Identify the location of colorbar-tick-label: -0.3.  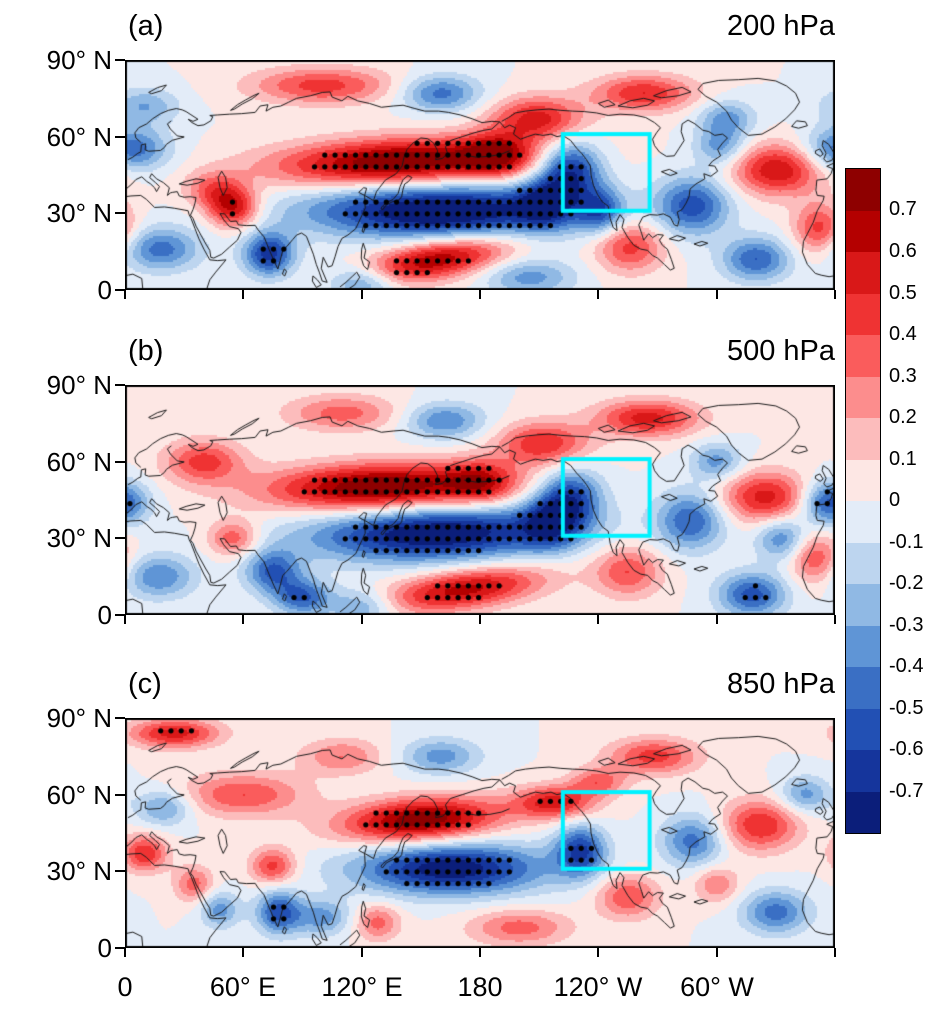
(906, 625).